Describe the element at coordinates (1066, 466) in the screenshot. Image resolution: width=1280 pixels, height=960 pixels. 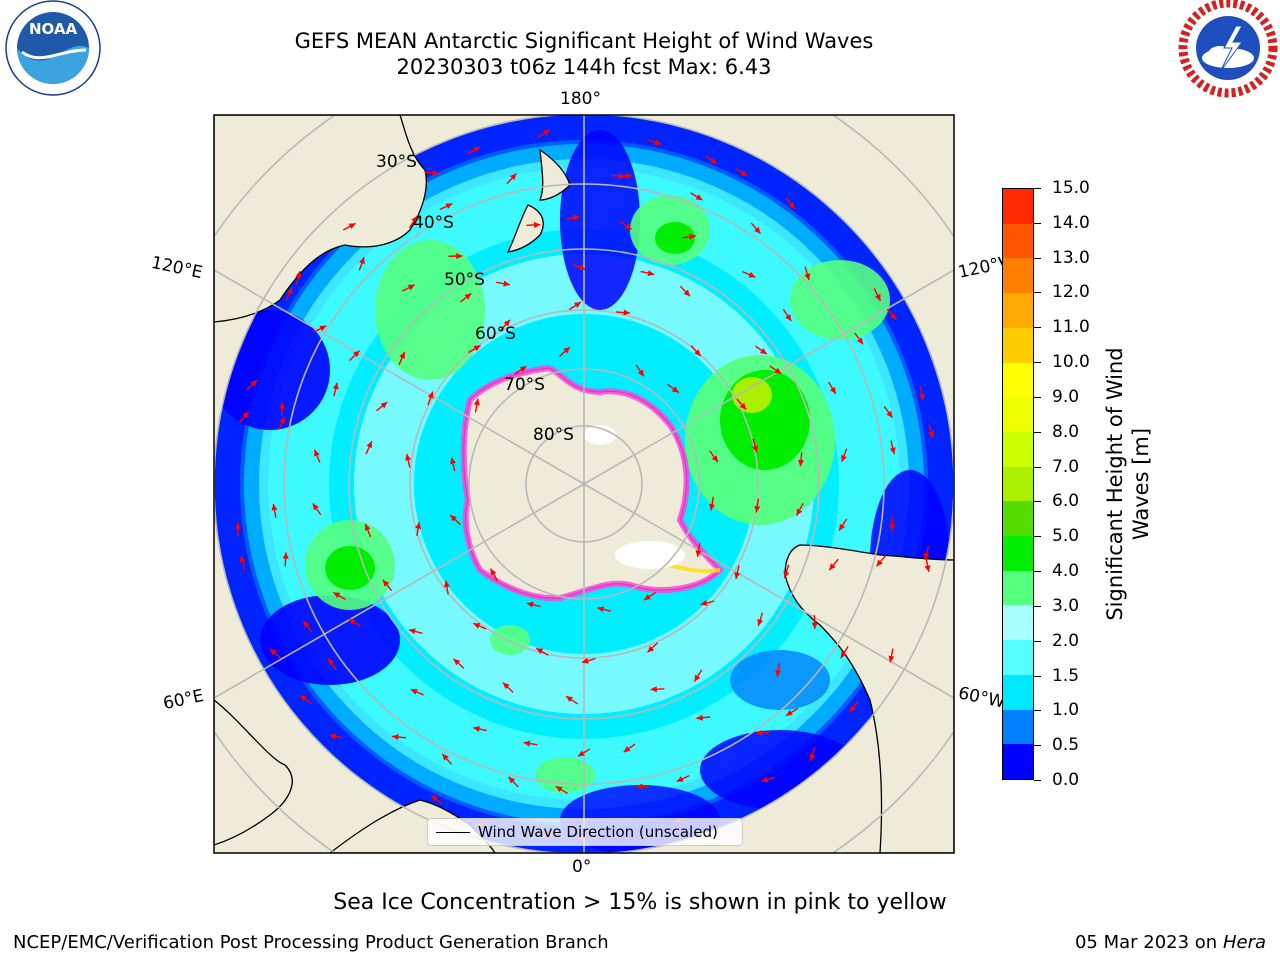
I see `colorbar-tick-label: 7.0` at that location.